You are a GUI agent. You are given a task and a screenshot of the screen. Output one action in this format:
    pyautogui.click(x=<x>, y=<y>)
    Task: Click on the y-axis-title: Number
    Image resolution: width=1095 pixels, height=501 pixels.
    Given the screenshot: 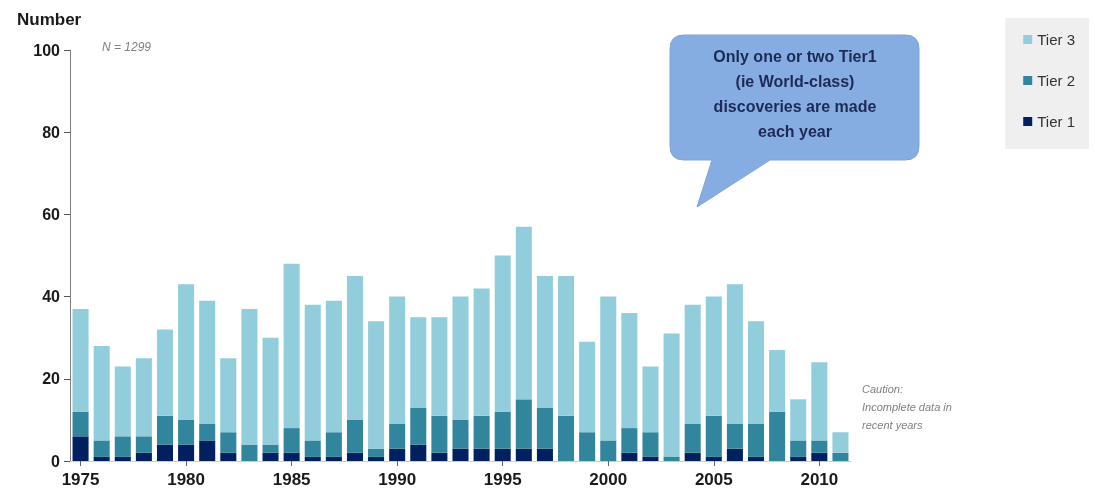 What is the action you would take?
    pyautogui.click(x=49, y=19)
    